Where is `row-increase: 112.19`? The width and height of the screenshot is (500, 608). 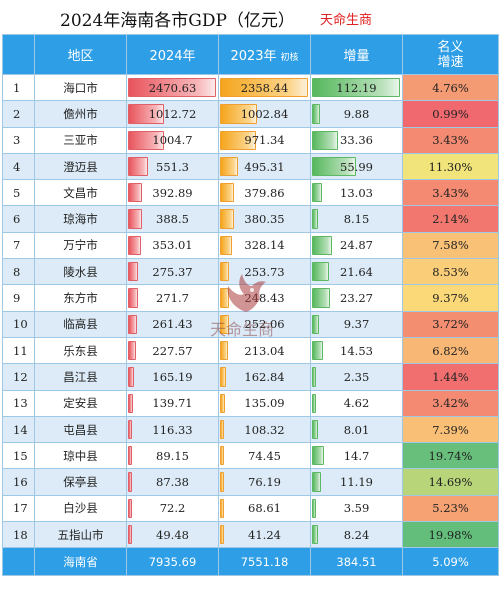 row-increase: 112.19 is located at coordinates (356, 87).